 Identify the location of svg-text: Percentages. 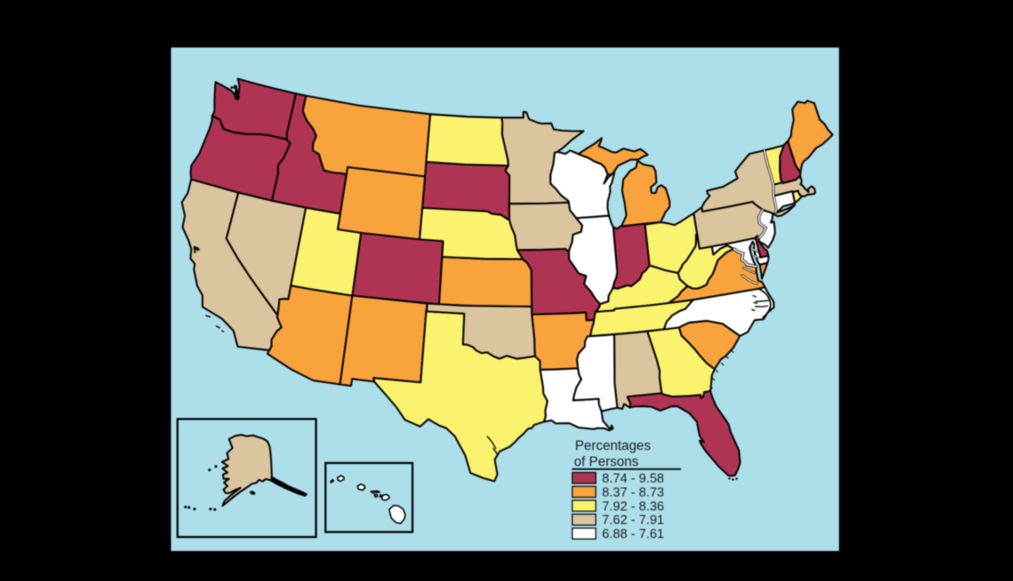
(613, 445).